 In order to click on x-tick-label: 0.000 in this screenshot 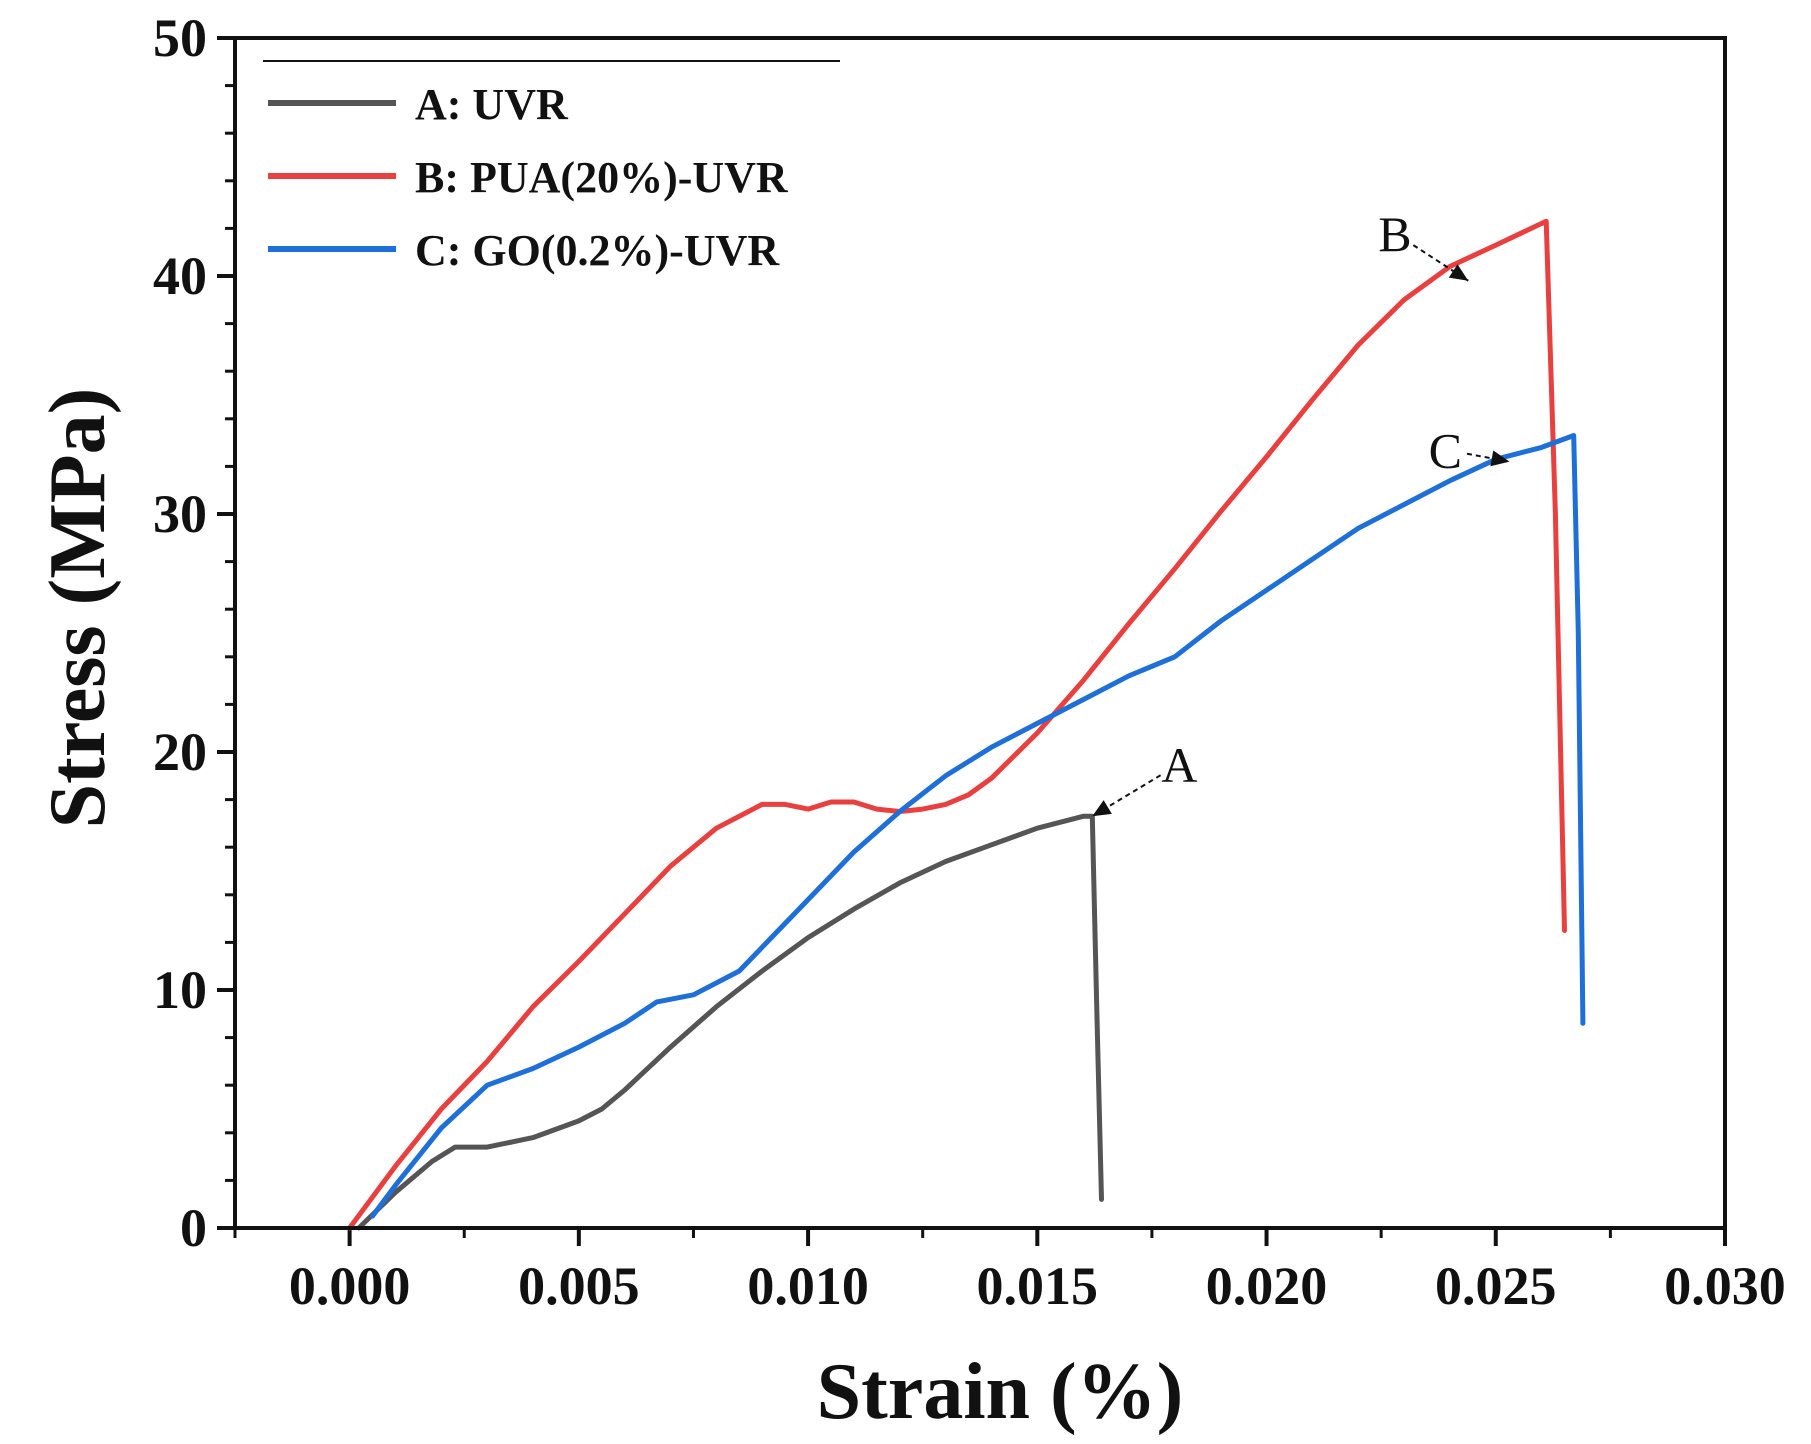, I will do `click(350, 1286)`.